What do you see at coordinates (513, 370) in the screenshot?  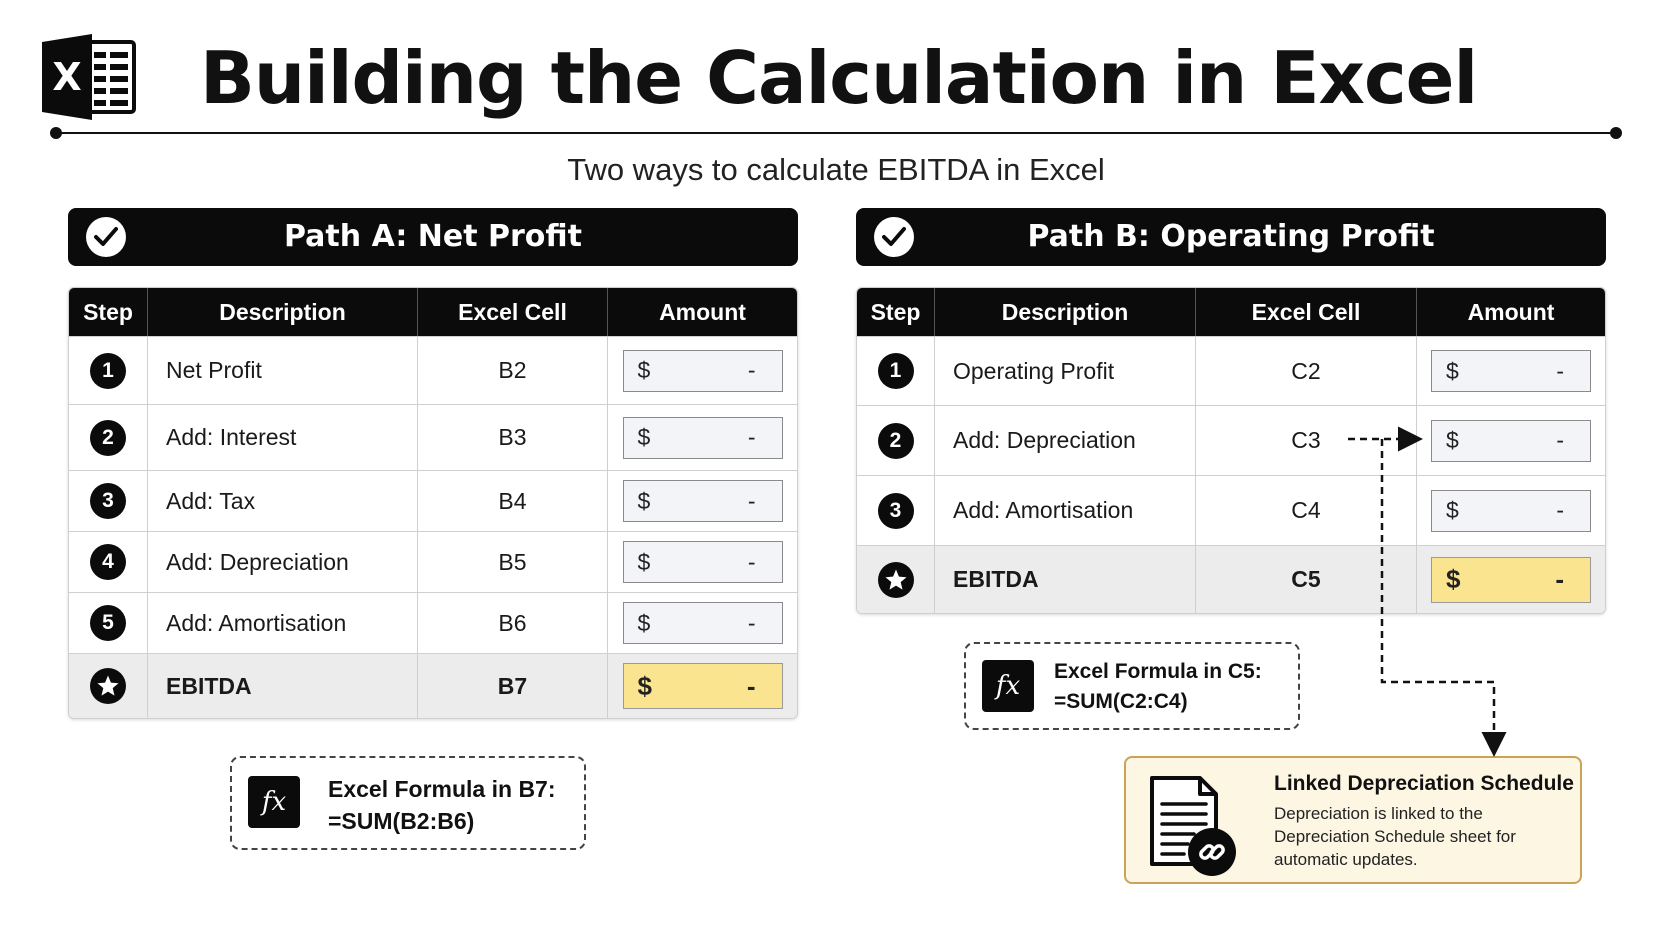 I see `row-excel-cell: B2` at bounding box center [513, 370].